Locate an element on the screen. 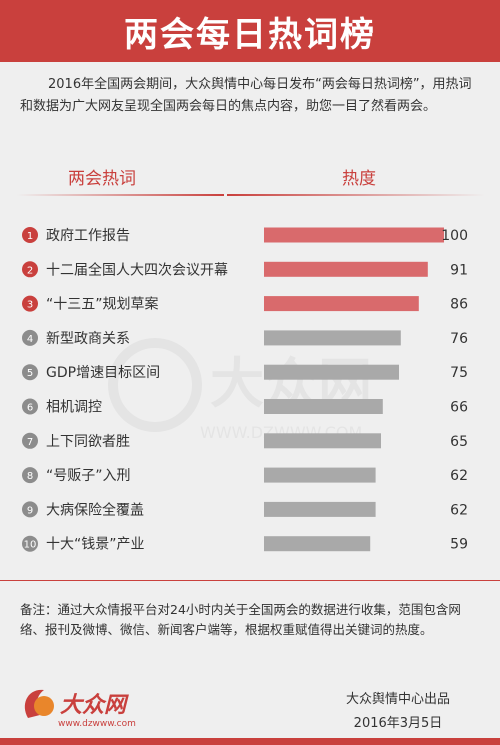  page-title: 两会每日热词榜 is located at coordinates (250, 34).